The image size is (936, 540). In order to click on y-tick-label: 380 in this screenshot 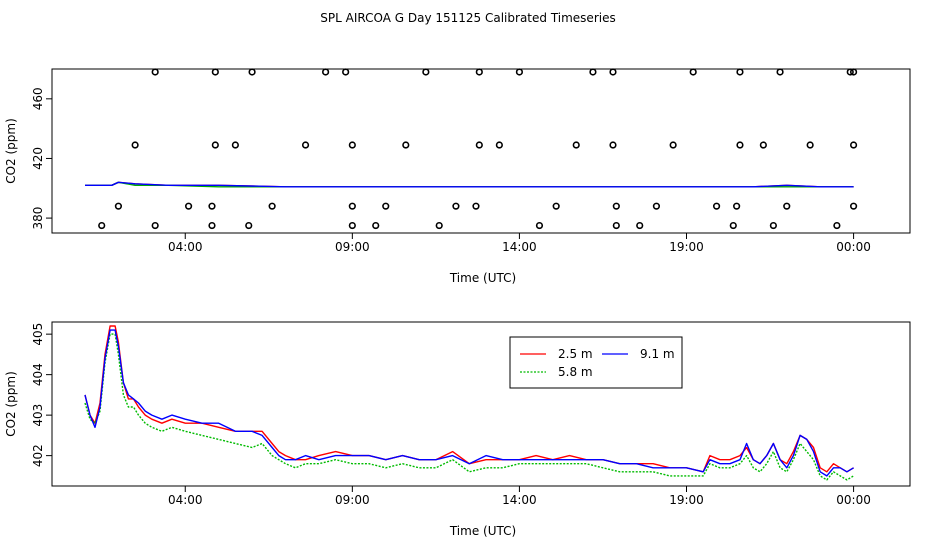, I will do `click(38, 218)`.